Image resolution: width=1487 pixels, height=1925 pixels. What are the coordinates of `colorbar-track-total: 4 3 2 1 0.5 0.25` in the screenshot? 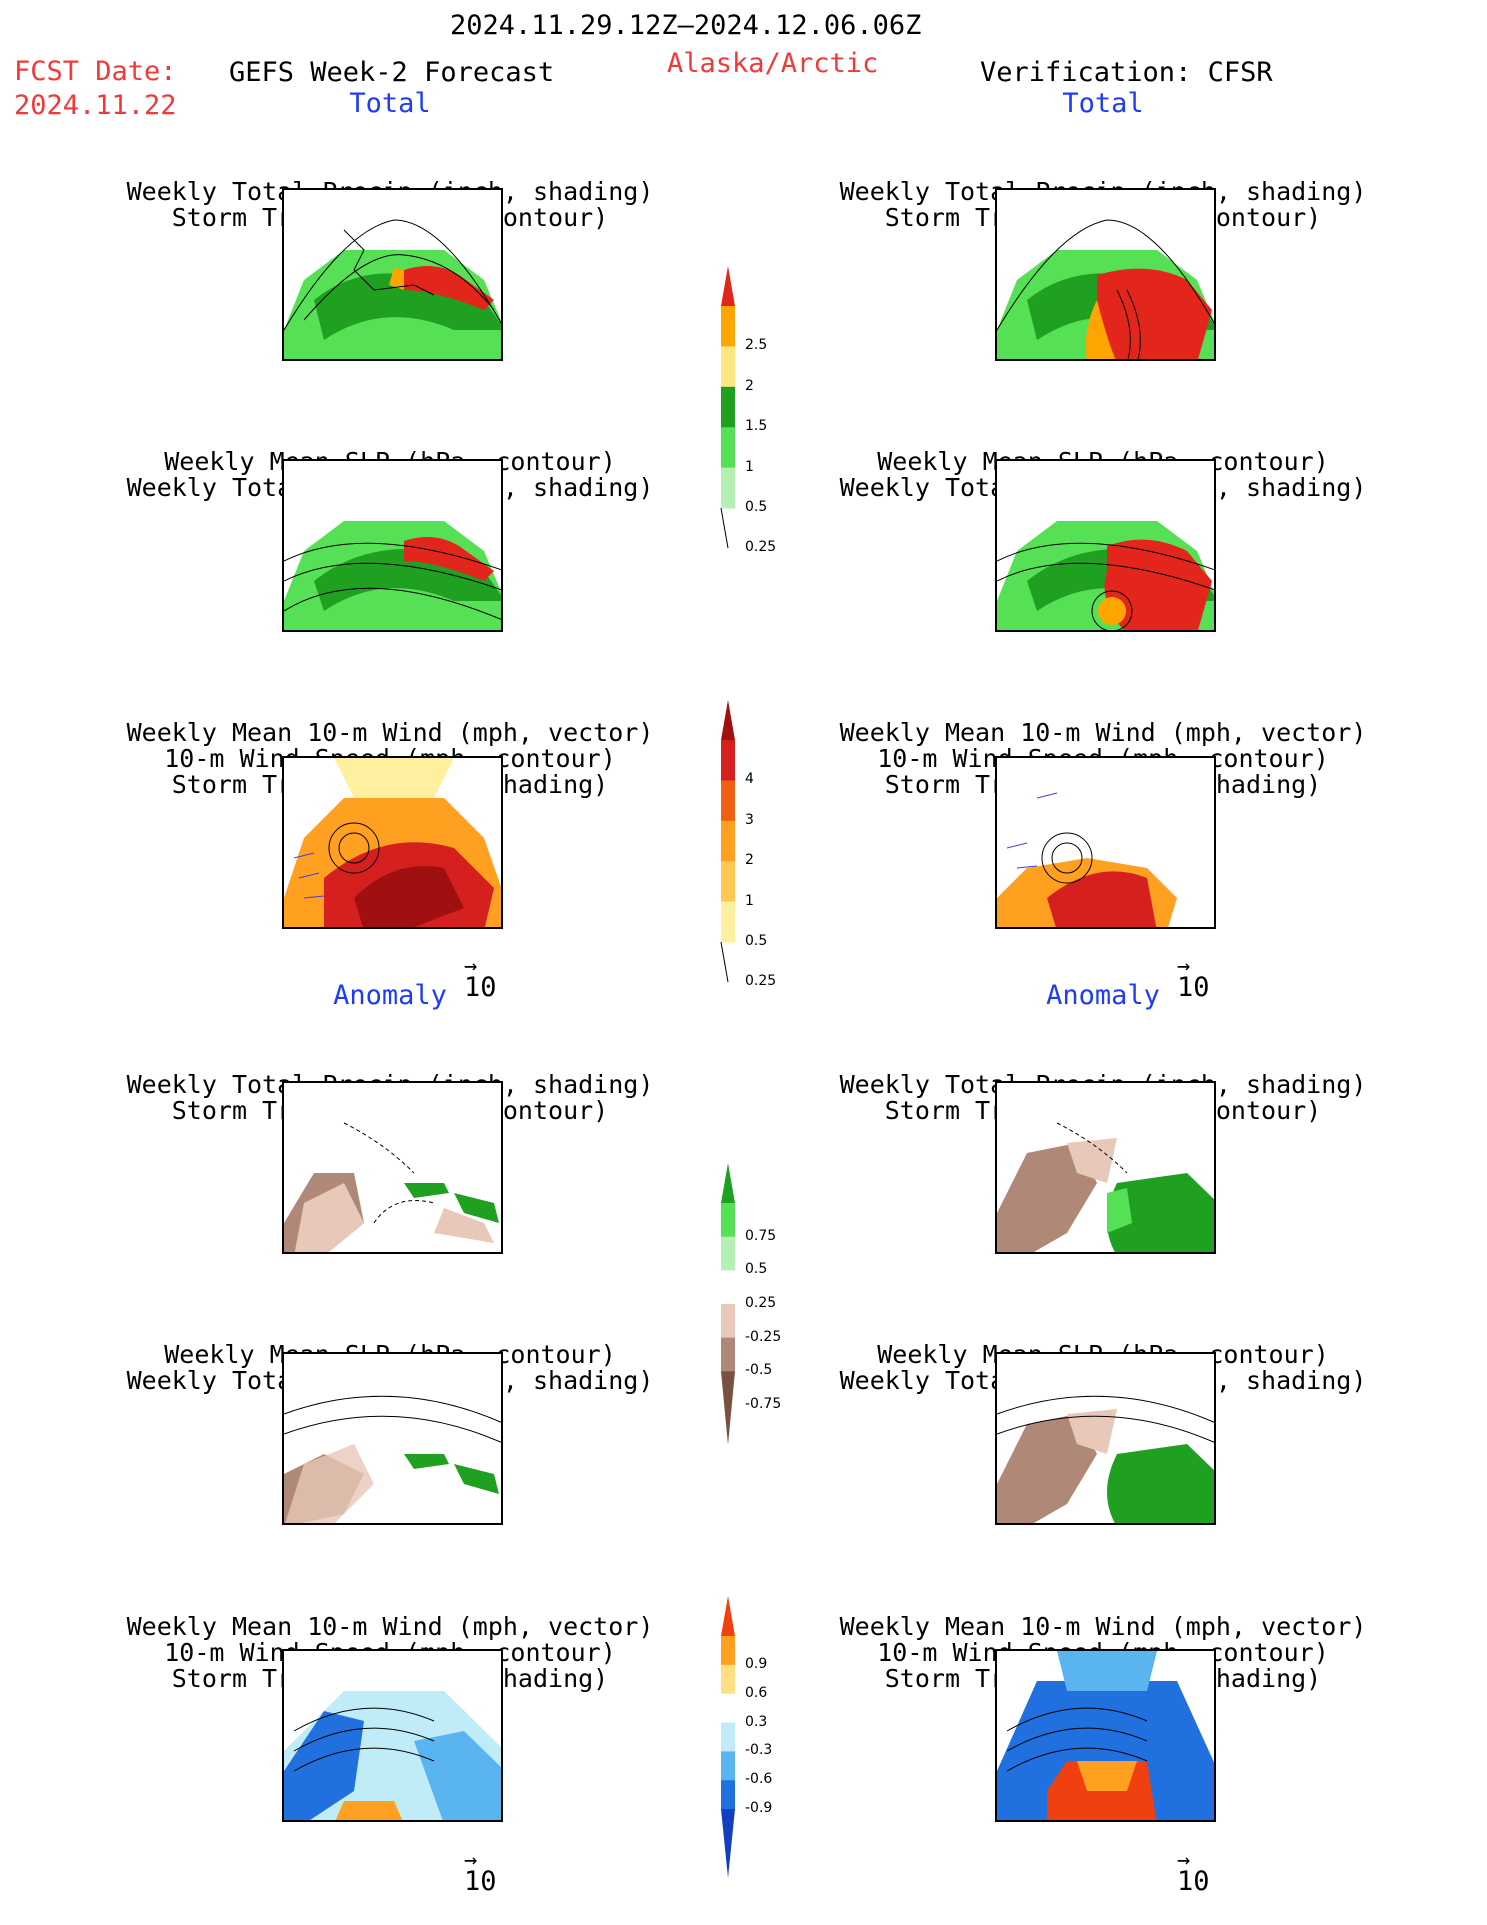 It's located at (760, 844).